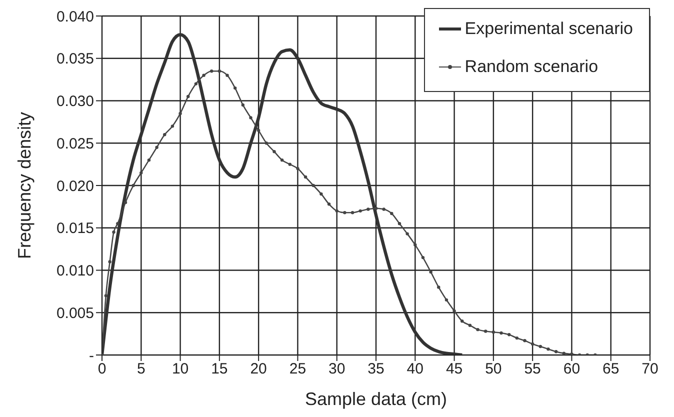  Describe the element at coordinates (532, 369) in the screenshot. I see `x-tick-label: 55` at that location.